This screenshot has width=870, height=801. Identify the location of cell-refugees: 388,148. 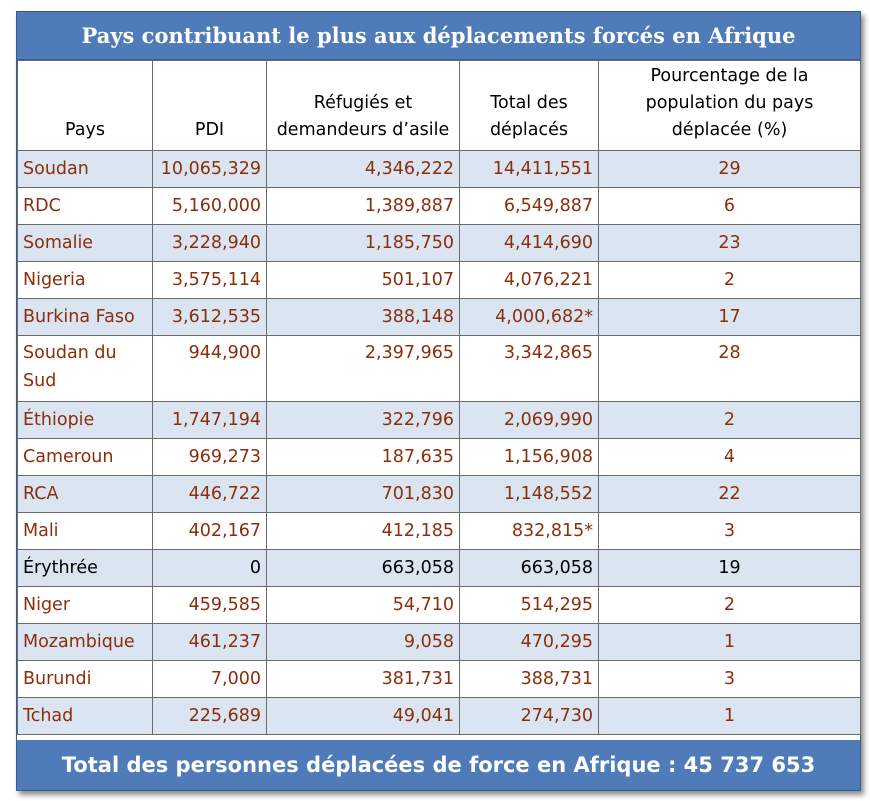
(363, 317).